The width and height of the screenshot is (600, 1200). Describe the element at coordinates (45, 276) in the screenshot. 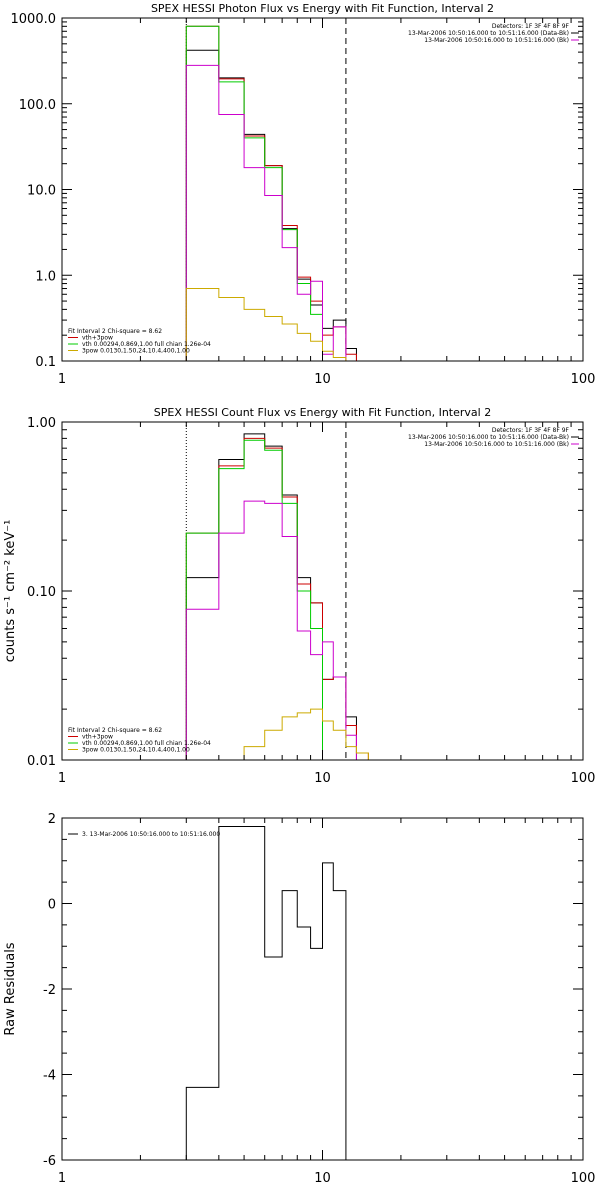

I see `y-tick-label: 1.0` at that location.